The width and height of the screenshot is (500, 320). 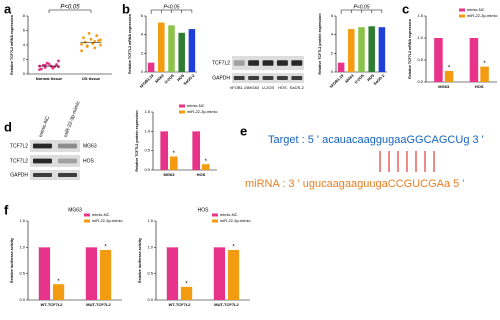 What do you see at coordinates (24, 15) in the screenshot?
I see `y-tick-label: 8` at bounding box center [24, 15].